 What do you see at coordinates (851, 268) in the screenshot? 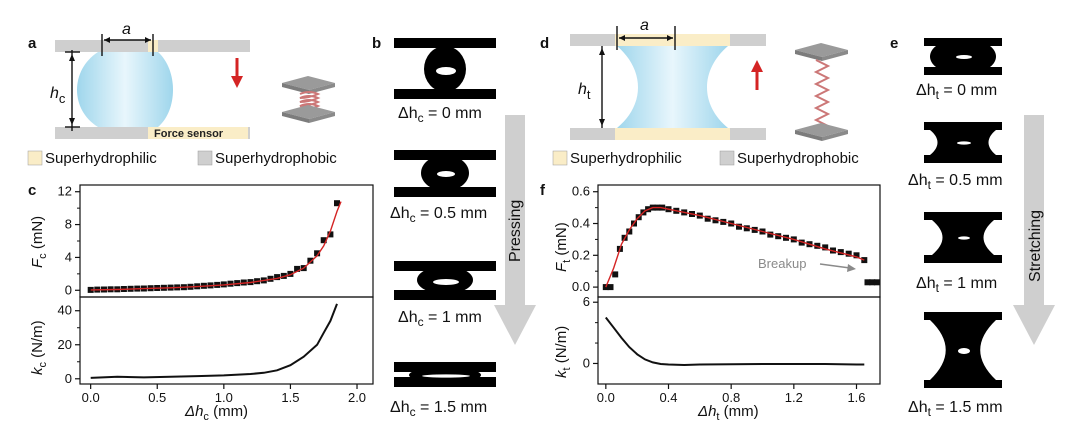
I see `breakup-arrow-head` at bounding box center [851, 268].